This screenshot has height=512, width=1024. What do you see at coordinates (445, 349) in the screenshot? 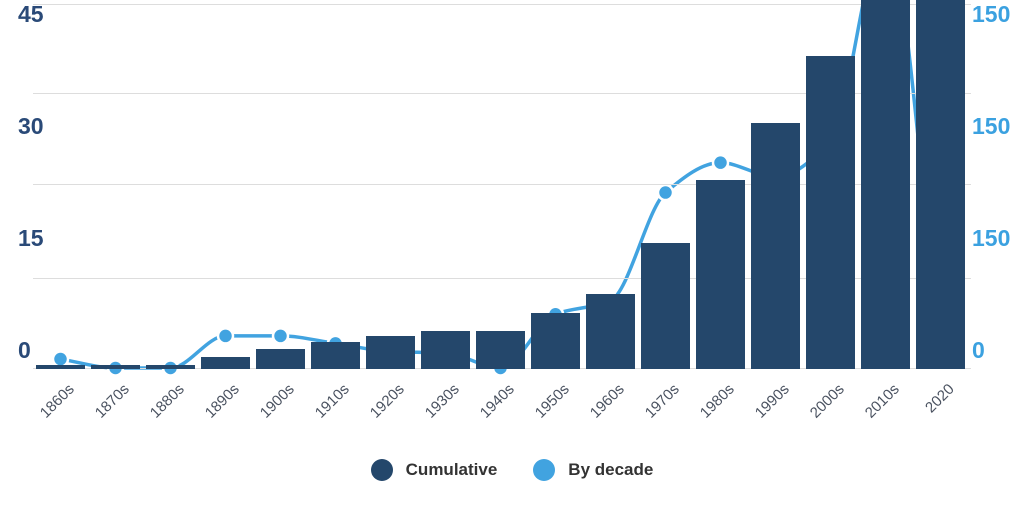
I see `bar-1930s` at bounding box center [445, 349].